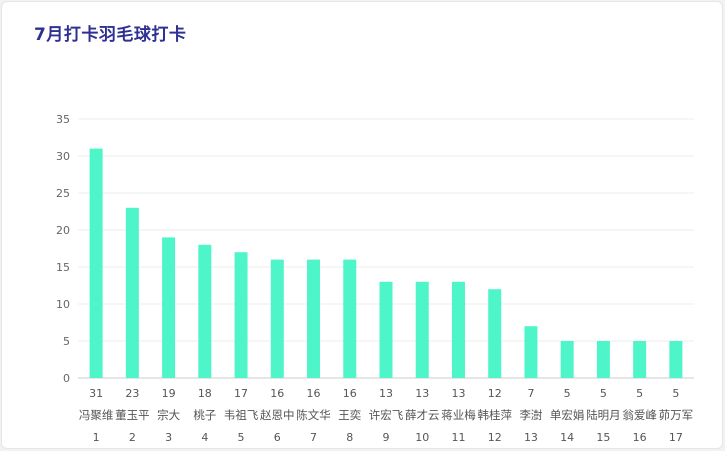  What do you see at coordinates (640, 437) in the screenshot?
I see `rank-label: 16` at bounding box center [640, 437].